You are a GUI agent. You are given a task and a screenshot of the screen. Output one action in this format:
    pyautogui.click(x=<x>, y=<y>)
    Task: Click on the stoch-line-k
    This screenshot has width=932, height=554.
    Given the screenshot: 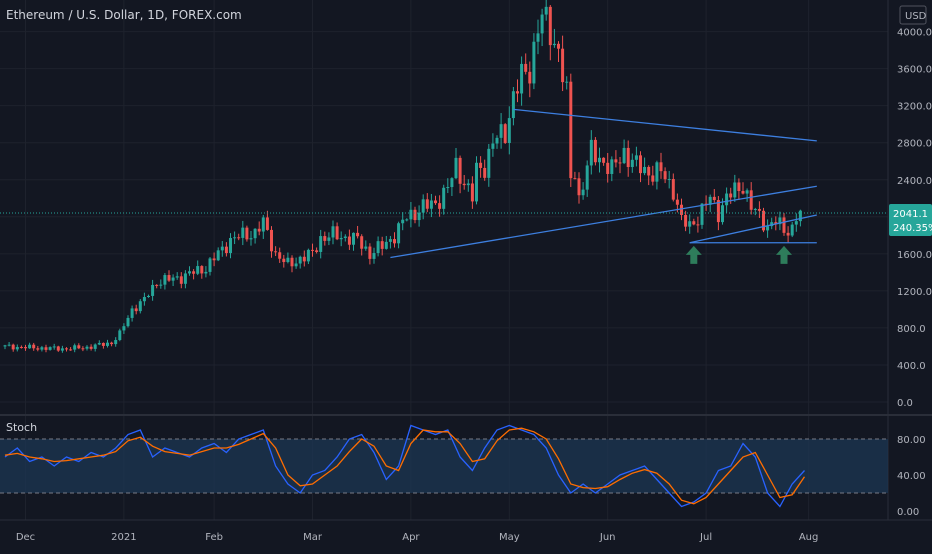 What is the action you would take?
    pyautogui.click(x=404, y=466)
    